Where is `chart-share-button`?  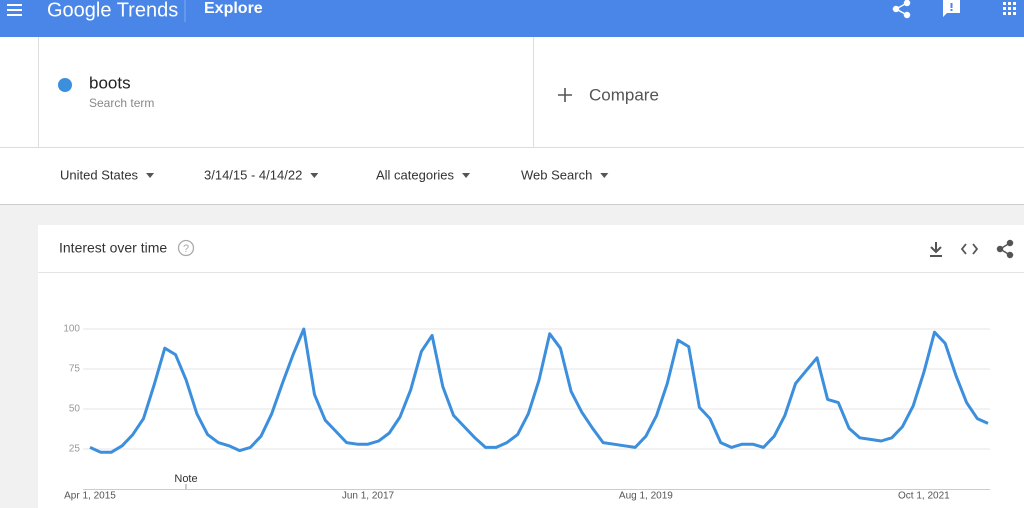 chart-share-button is located at coordinates (1005, 249).